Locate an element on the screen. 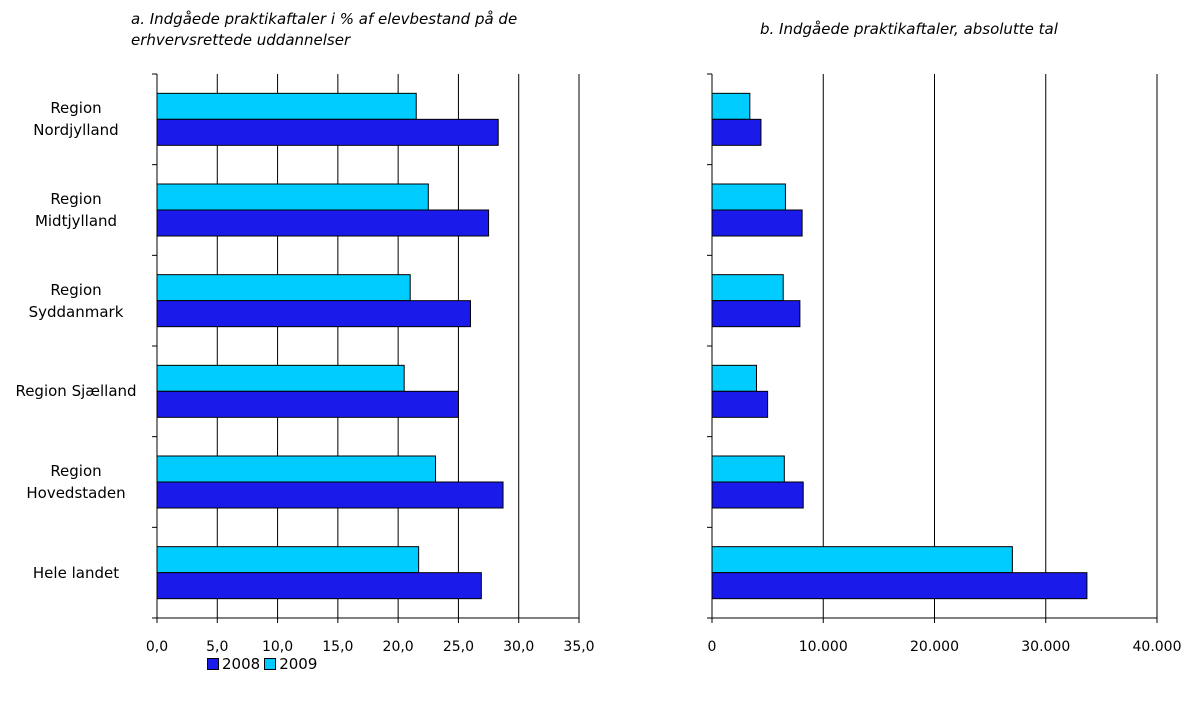 This screenshot has width=1187, height=702. chart-b-x-tick-label: 30.000 is located at coordinates (1045, 647).